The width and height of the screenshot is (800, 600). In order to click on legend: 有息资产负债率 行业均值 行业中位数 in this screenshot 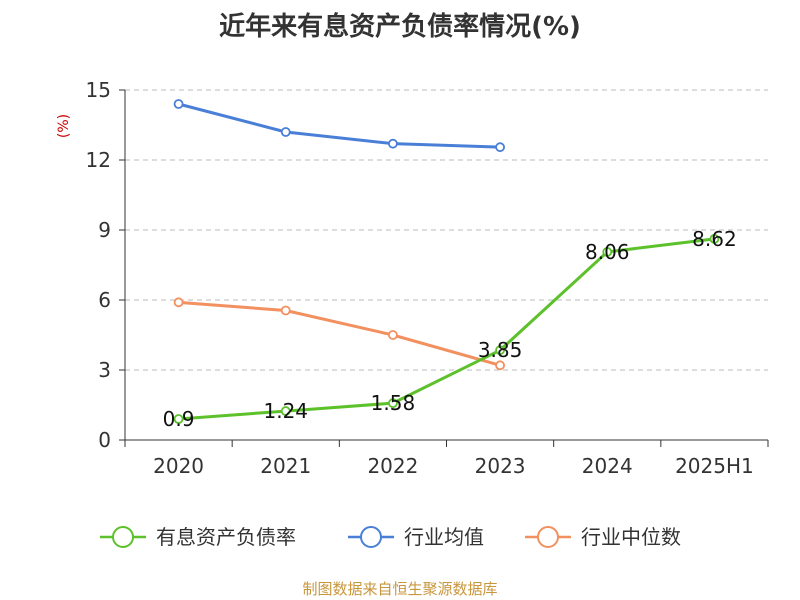, I will do `click(390, 537)`.